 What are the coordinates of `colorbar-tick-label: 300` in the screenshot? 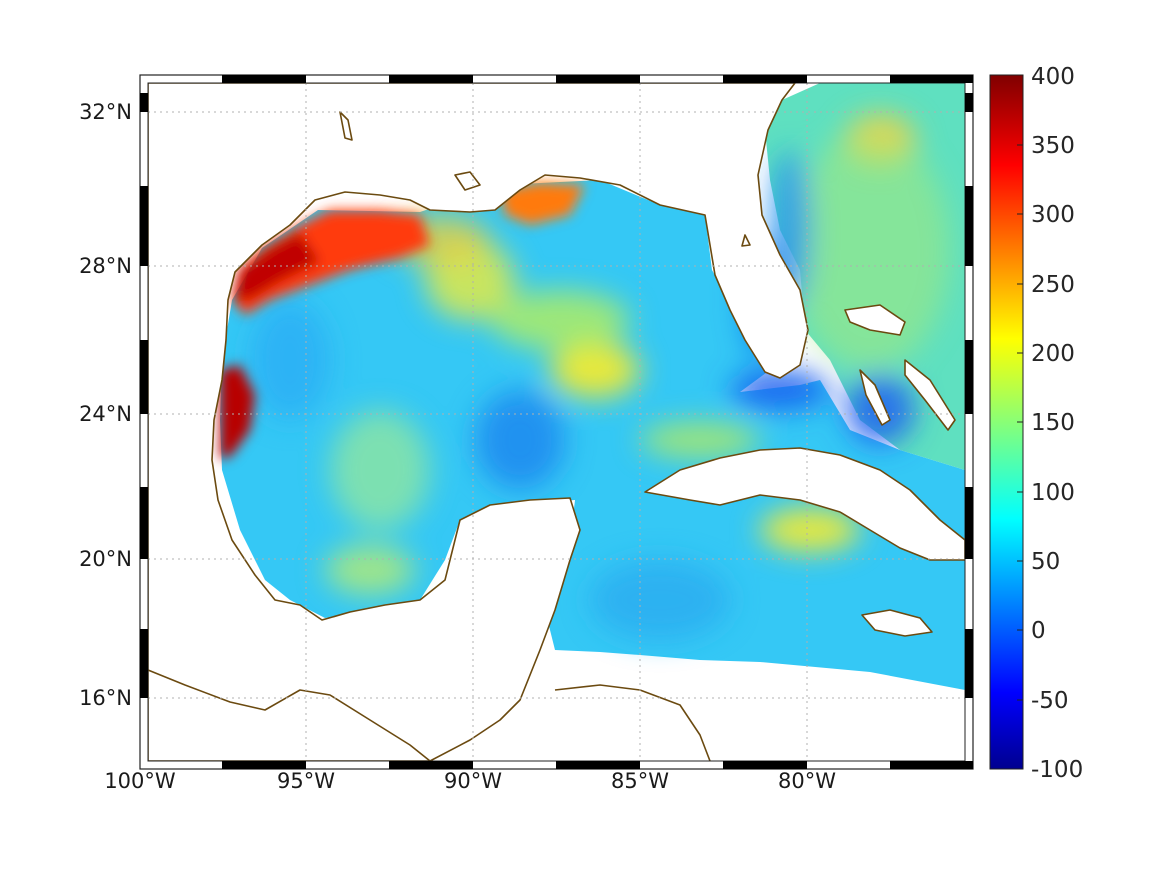 It's located at (1053, 215).